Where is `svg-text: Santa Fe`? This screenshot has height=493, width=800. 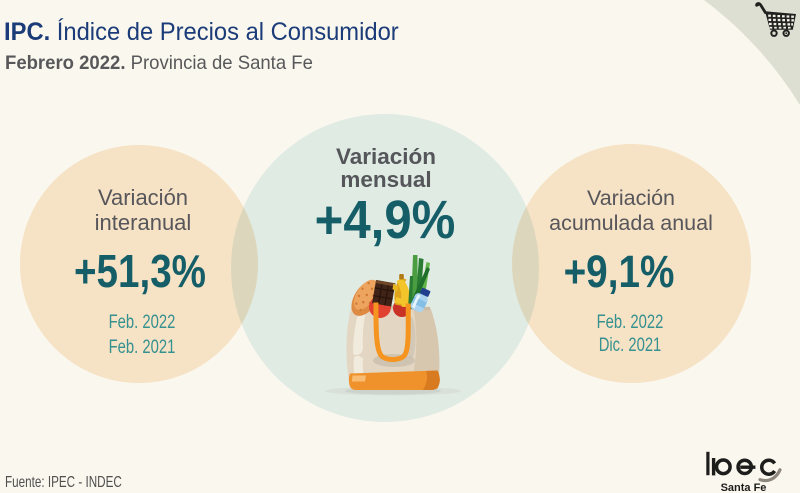
svg-text: Santa Fe is located at coordinates (744, 487).